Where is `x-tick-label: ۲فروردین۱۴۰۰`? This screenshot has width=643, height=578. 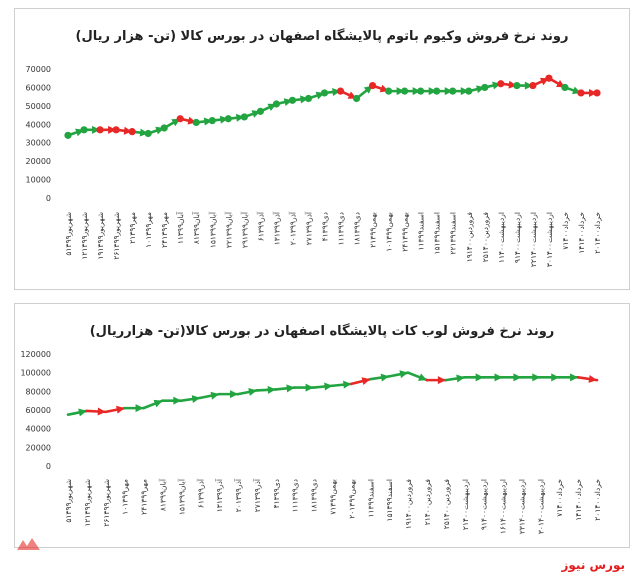 x-tick-label: ۲فروردین۱۴۰۰ is located at coordinates (427, 502).